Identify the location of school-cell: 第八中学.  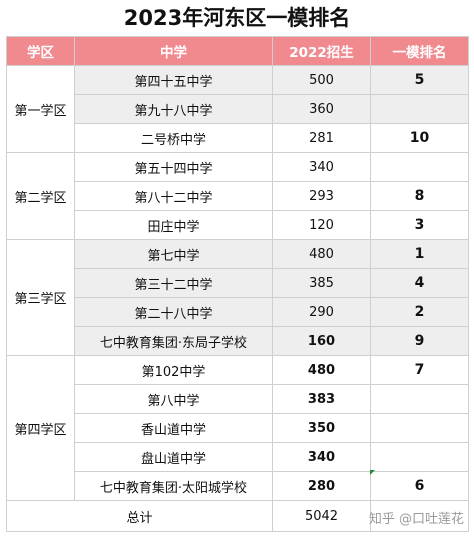
(173, 399).